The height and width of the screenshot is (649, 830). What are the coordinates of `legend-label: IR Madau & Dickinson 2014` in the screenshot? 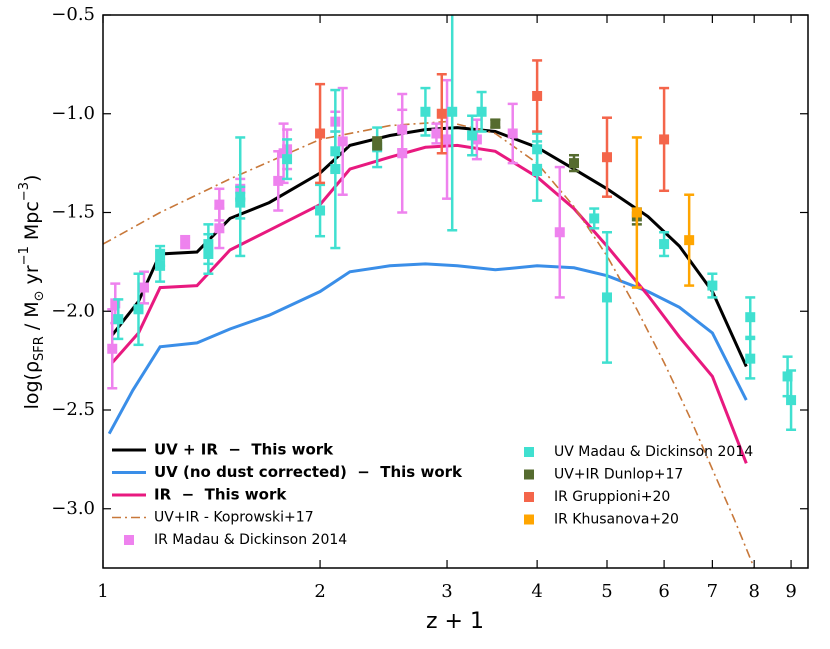 It's located at (250, 540).